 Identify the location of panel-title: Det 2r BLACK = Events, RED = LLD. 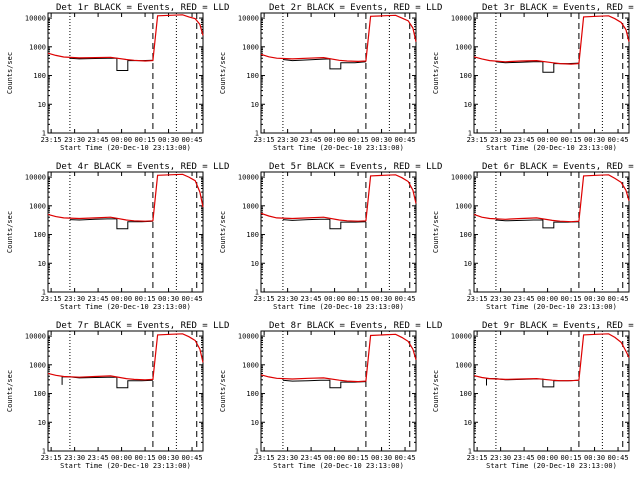
(355, 8).